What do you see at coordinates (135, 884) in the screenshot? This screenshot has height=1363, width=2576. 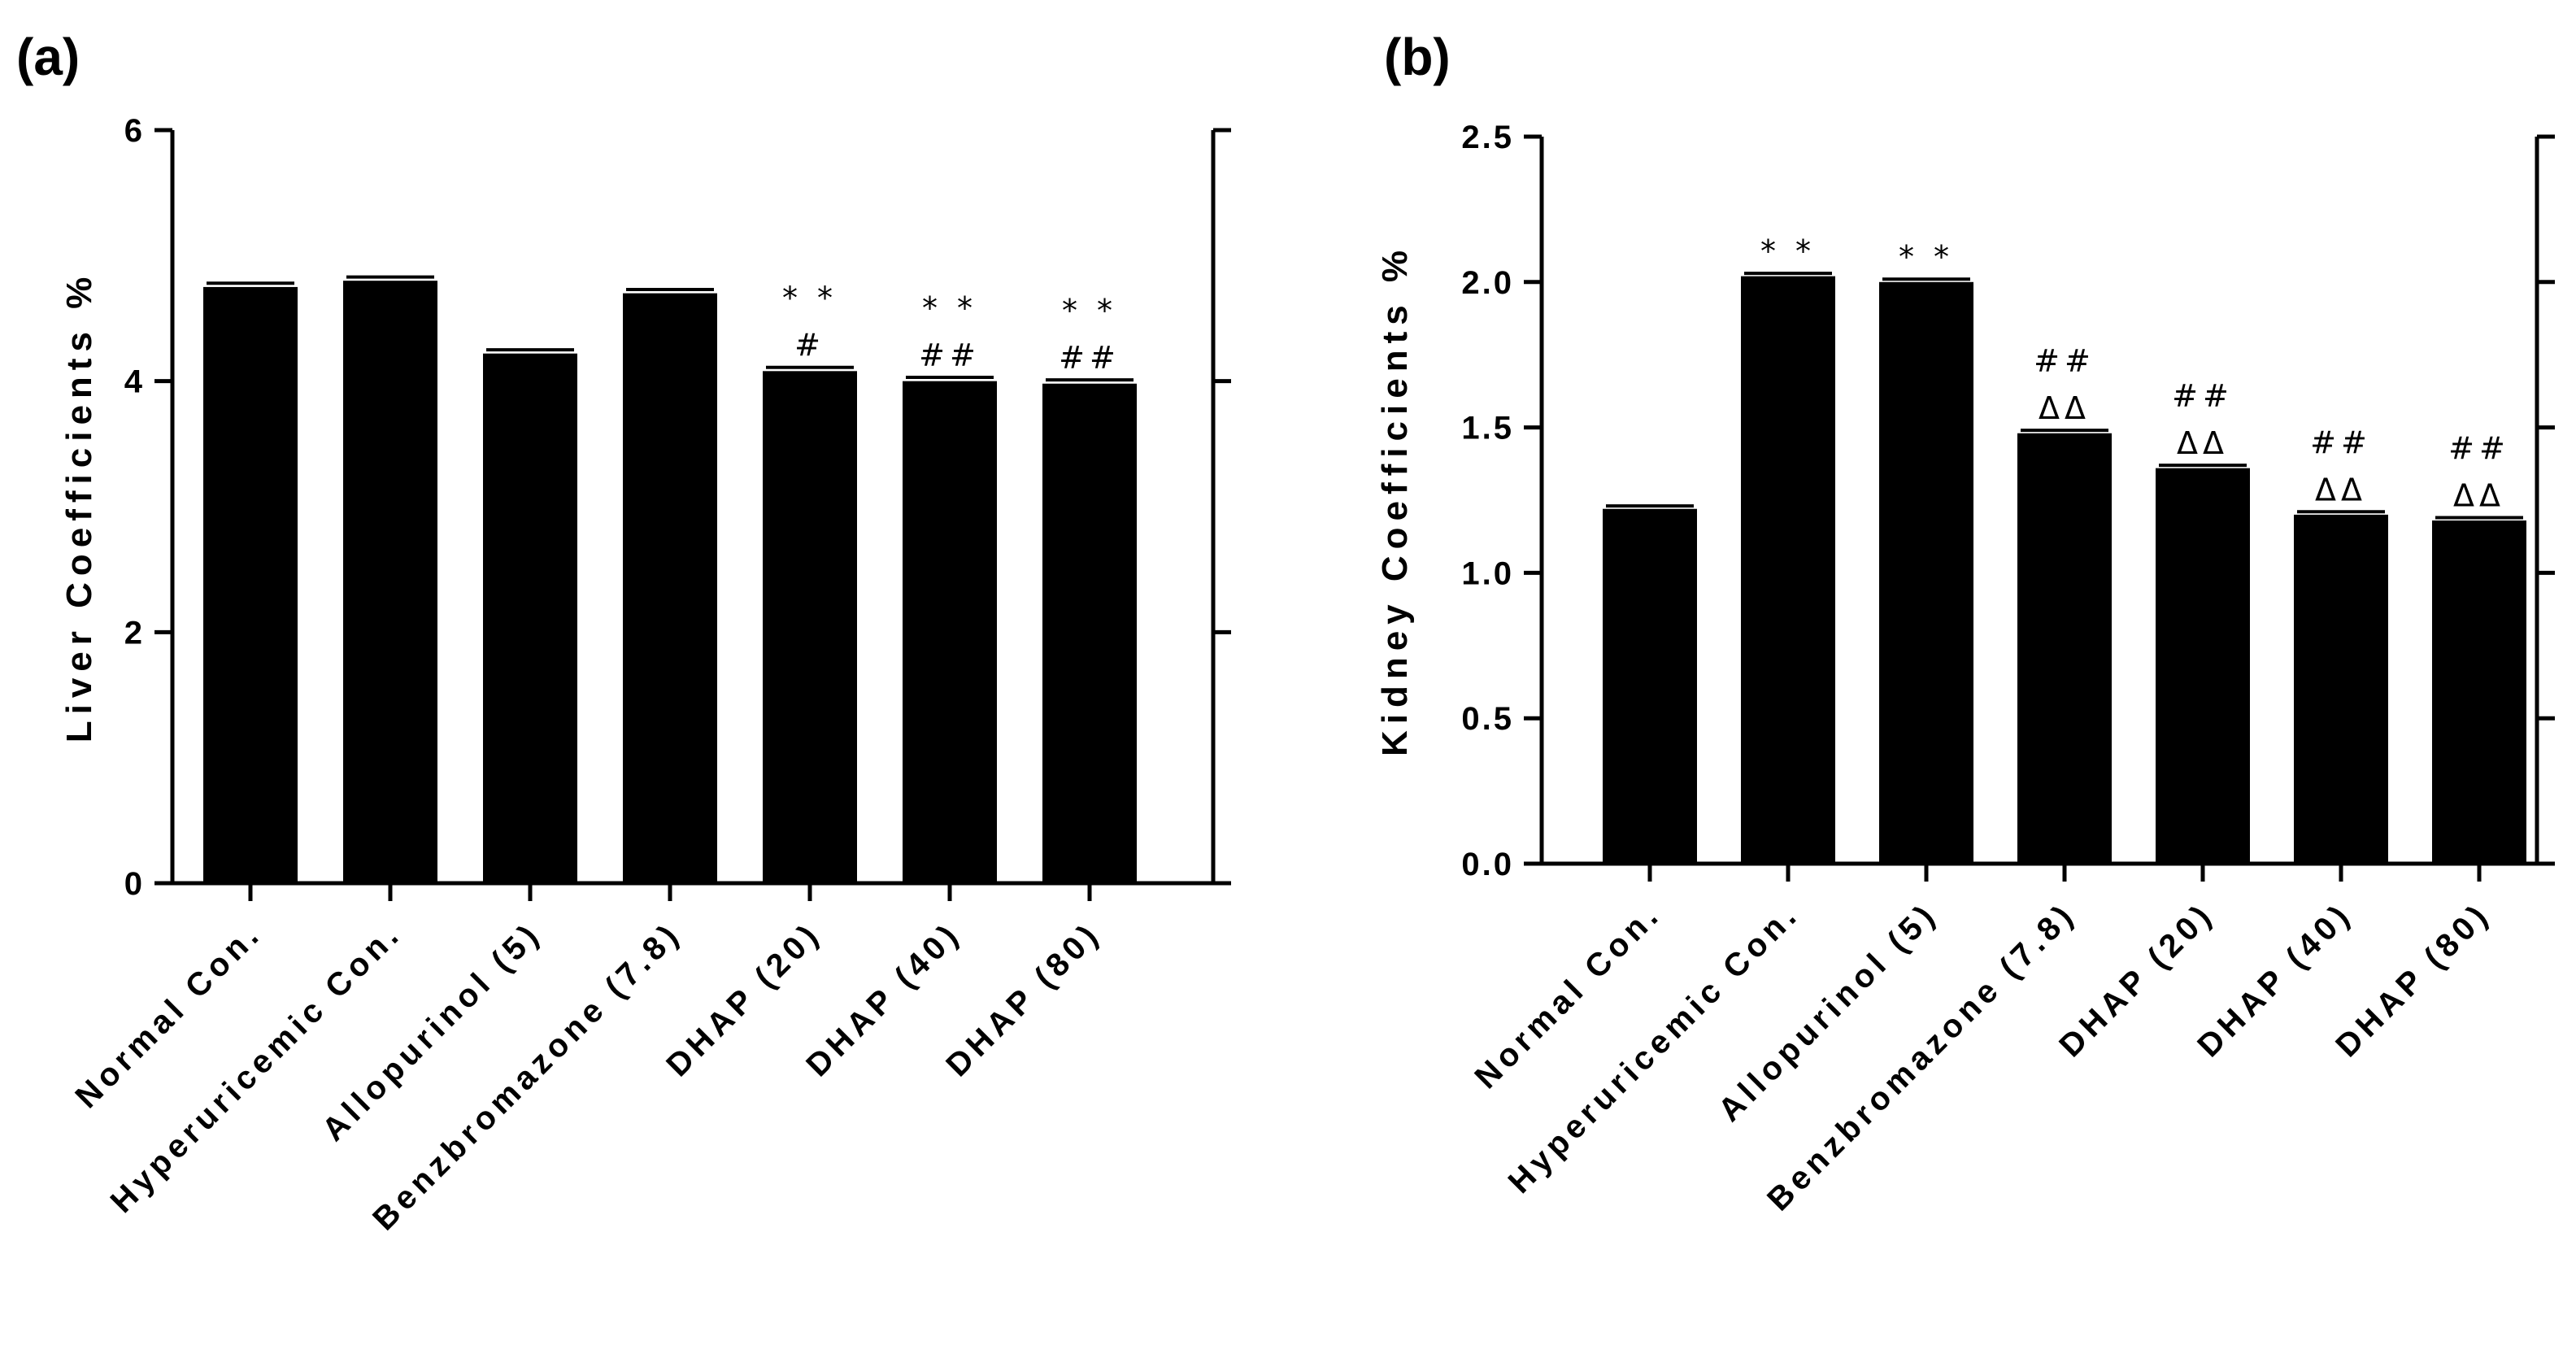 I see `y-tick-label: 0` at bounding box center [135, 884].